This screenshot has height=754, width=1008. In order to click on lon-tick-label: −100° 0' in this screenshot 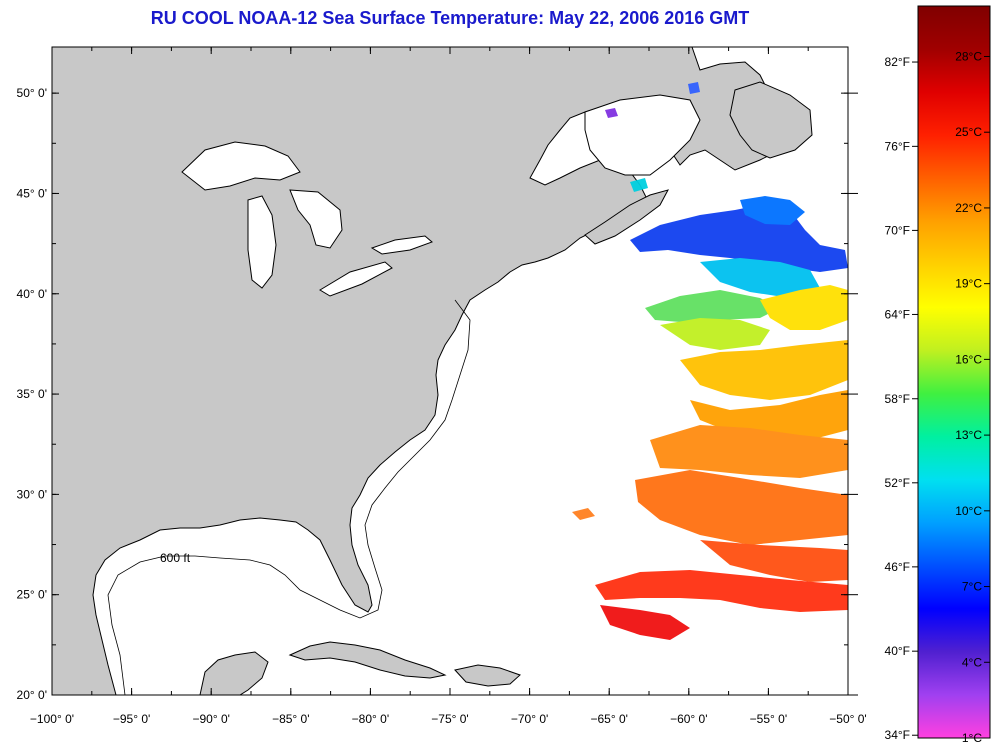, I will do `click(52, 719)`.